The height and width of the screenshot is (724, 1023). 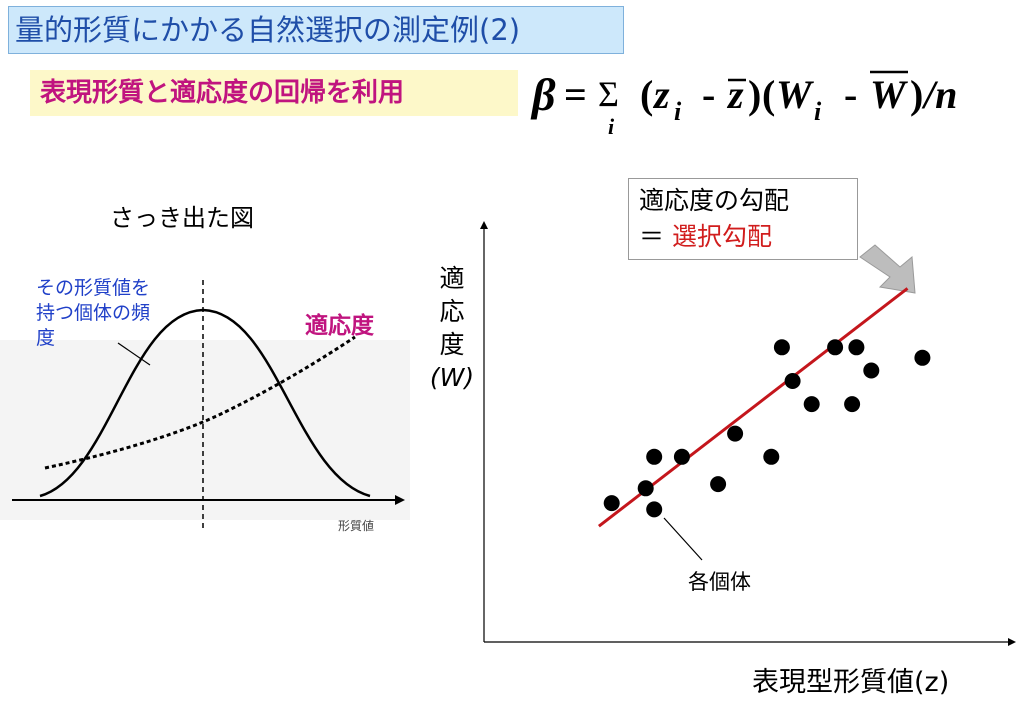 What do you see at coordinates (575, 94) in the screenshot?
I see `formula-equals: =` at bounding box center [575, 94].